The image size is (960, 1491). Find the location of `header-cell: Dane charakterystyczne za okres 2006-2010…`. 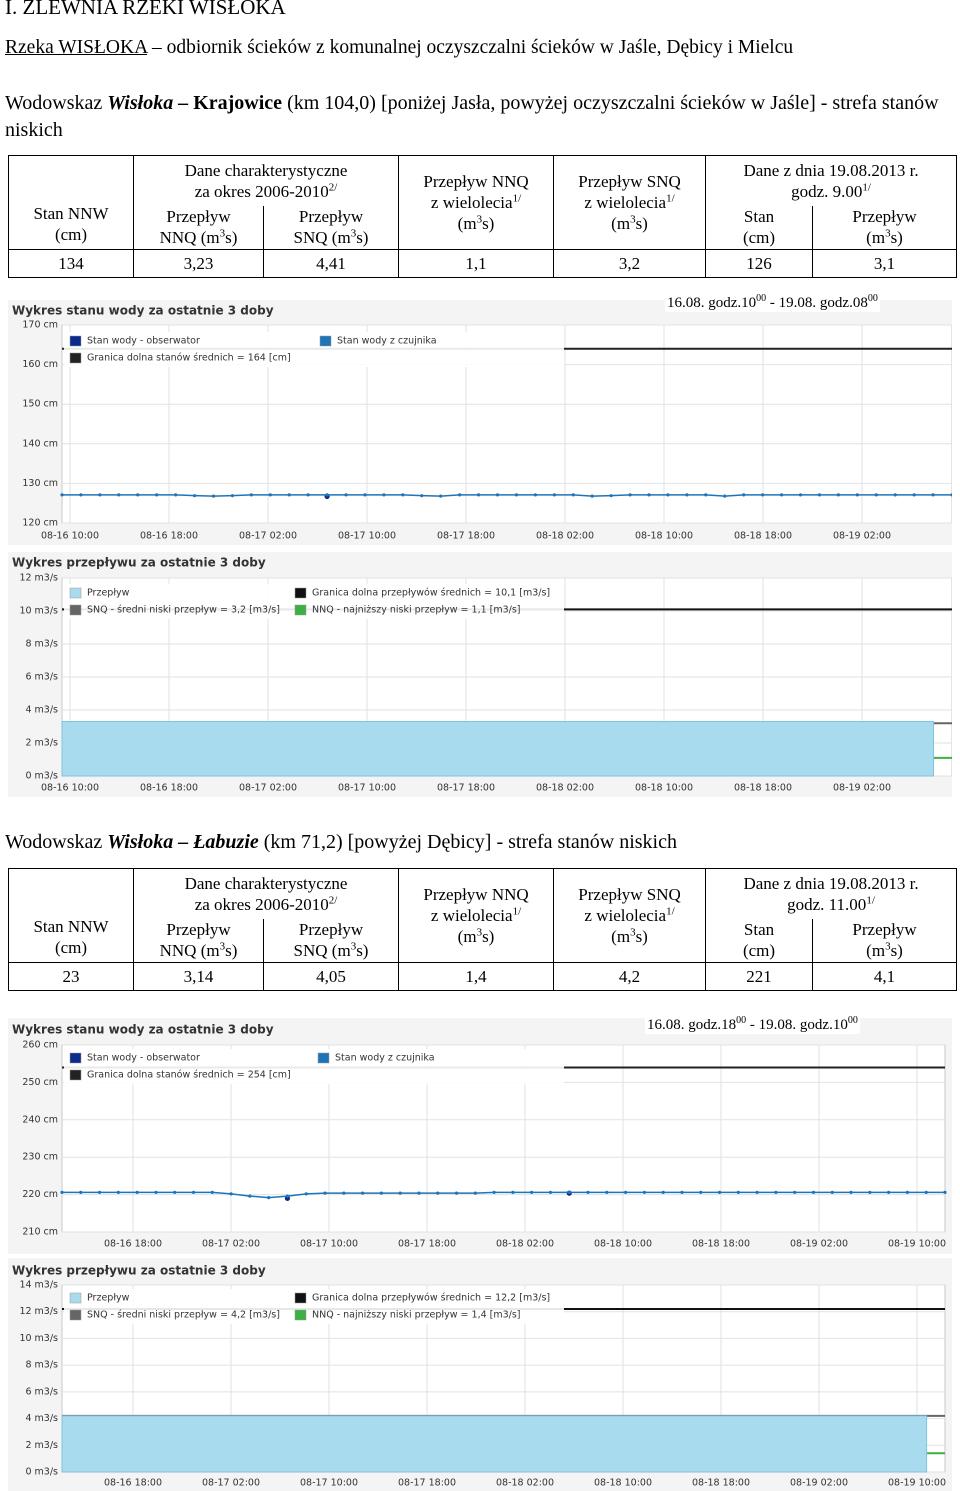

header-cell: Dane charakterystyczne za okres 2006-2010… is located at coordinates (266, 893).